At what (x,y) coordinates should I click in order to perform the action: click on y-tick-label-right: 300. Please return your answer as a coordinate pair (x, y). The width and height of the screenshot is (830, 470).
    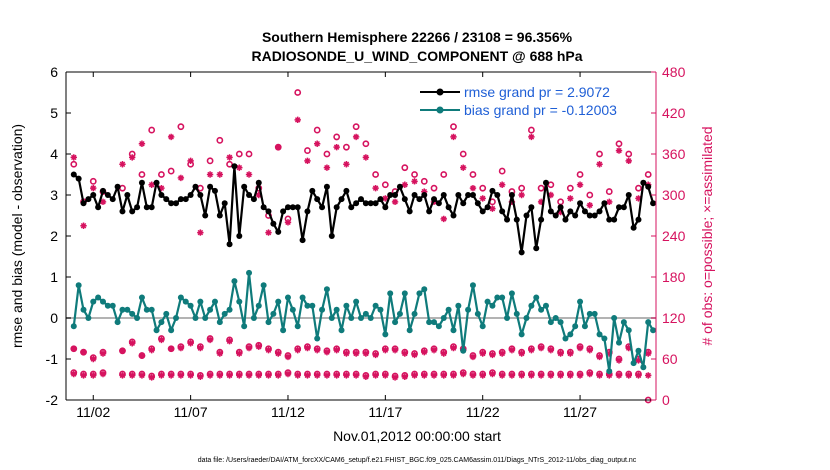
    Looking at the image, I should click on (674, 195).